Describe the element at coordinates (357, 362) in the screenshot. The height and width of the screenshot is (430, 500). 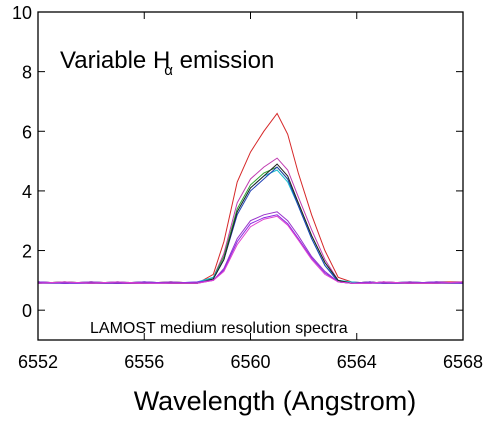
I see `x-tick-label: 6564` at that location.